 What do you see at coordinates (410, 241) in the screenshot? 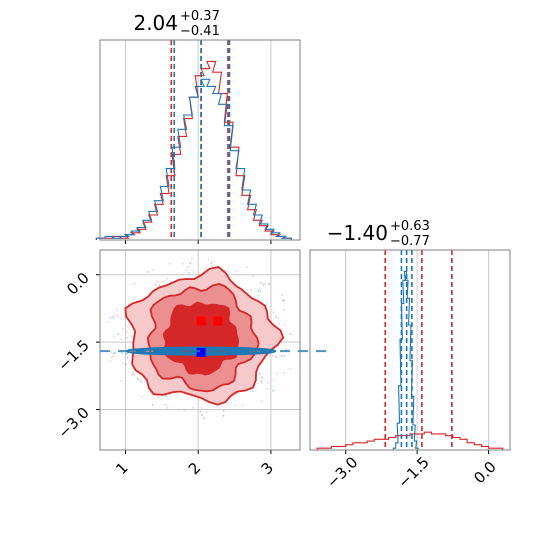
I see `title-lower-2: −0.77` at bounding box center [410, 241].